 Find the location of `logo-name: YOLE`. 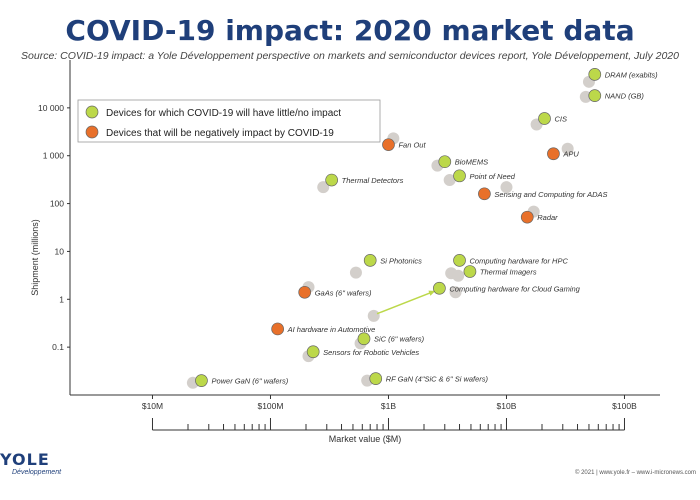

logo-name: YOLE is located at coordinates (25, 459).